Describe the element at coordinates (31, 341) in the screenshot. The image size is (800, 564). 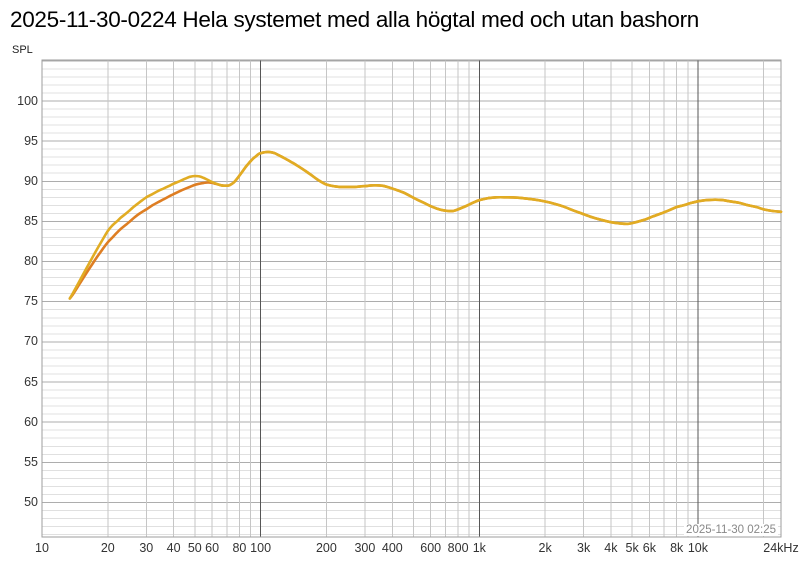
I see `y-tick-label: 70` at that location.